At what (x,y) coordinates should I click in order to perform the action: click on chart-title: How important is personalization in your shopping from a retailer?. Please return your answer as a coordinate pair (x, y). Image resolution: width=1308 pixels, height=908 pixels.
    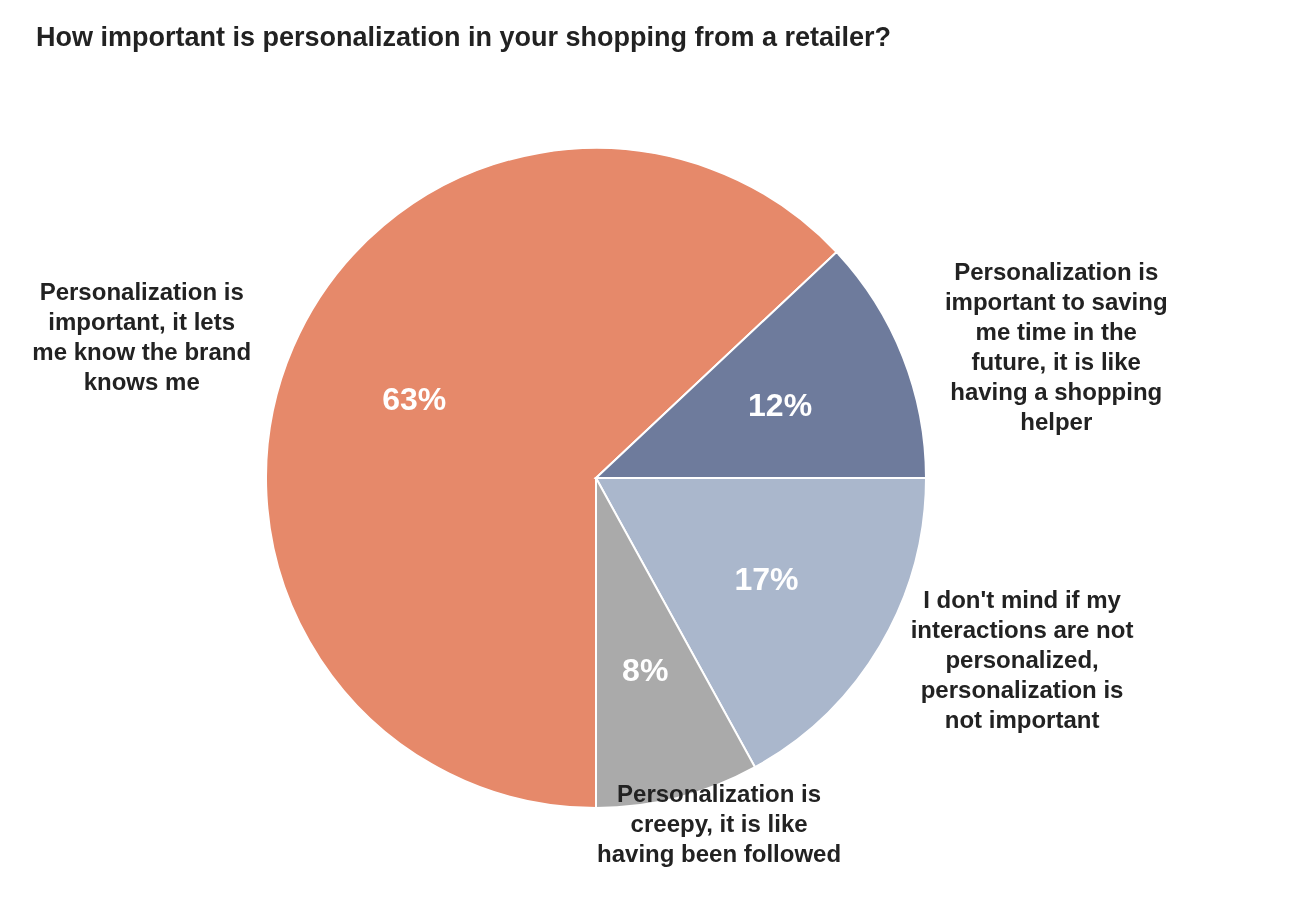
    Looking at the image, I should click on (464, 37).